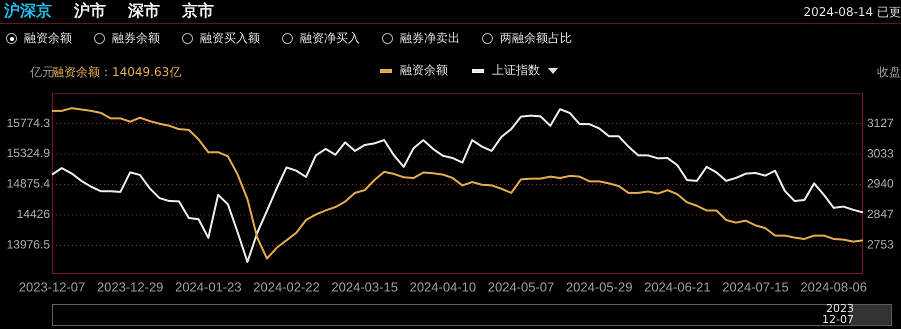 This screenshot has height=329, width=901. What do you see at coordinates (28, 183) in the screenshot?
I see `y-tick-label: 14875.4` at bounding box center [28, 183].